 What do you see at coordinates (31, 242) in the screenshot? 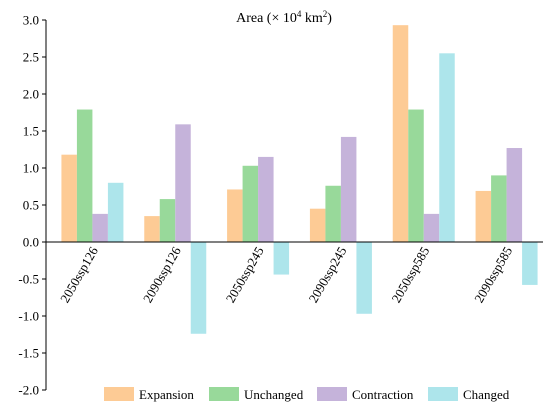
I see `y-tick-label: 0.0` at bounding box center [31, 242].